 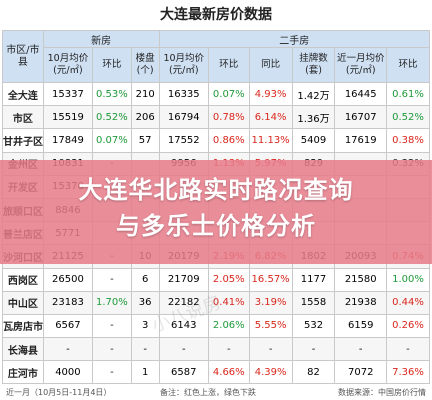 I want to click on second-mom2-cell: 0.38%, so click(x=408, y=140).